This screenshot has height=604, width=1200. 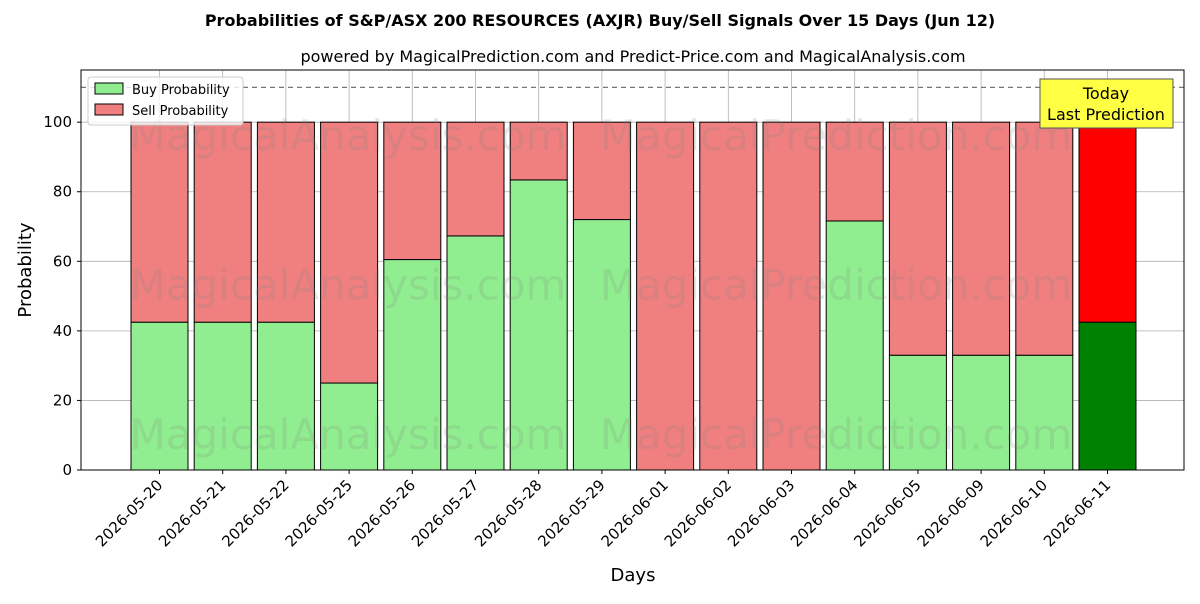 What do you see at coordinates (319, 513) in the screenshot?
I see `x-tick-label: 2026-05-25` at bounding box center [319, 513].